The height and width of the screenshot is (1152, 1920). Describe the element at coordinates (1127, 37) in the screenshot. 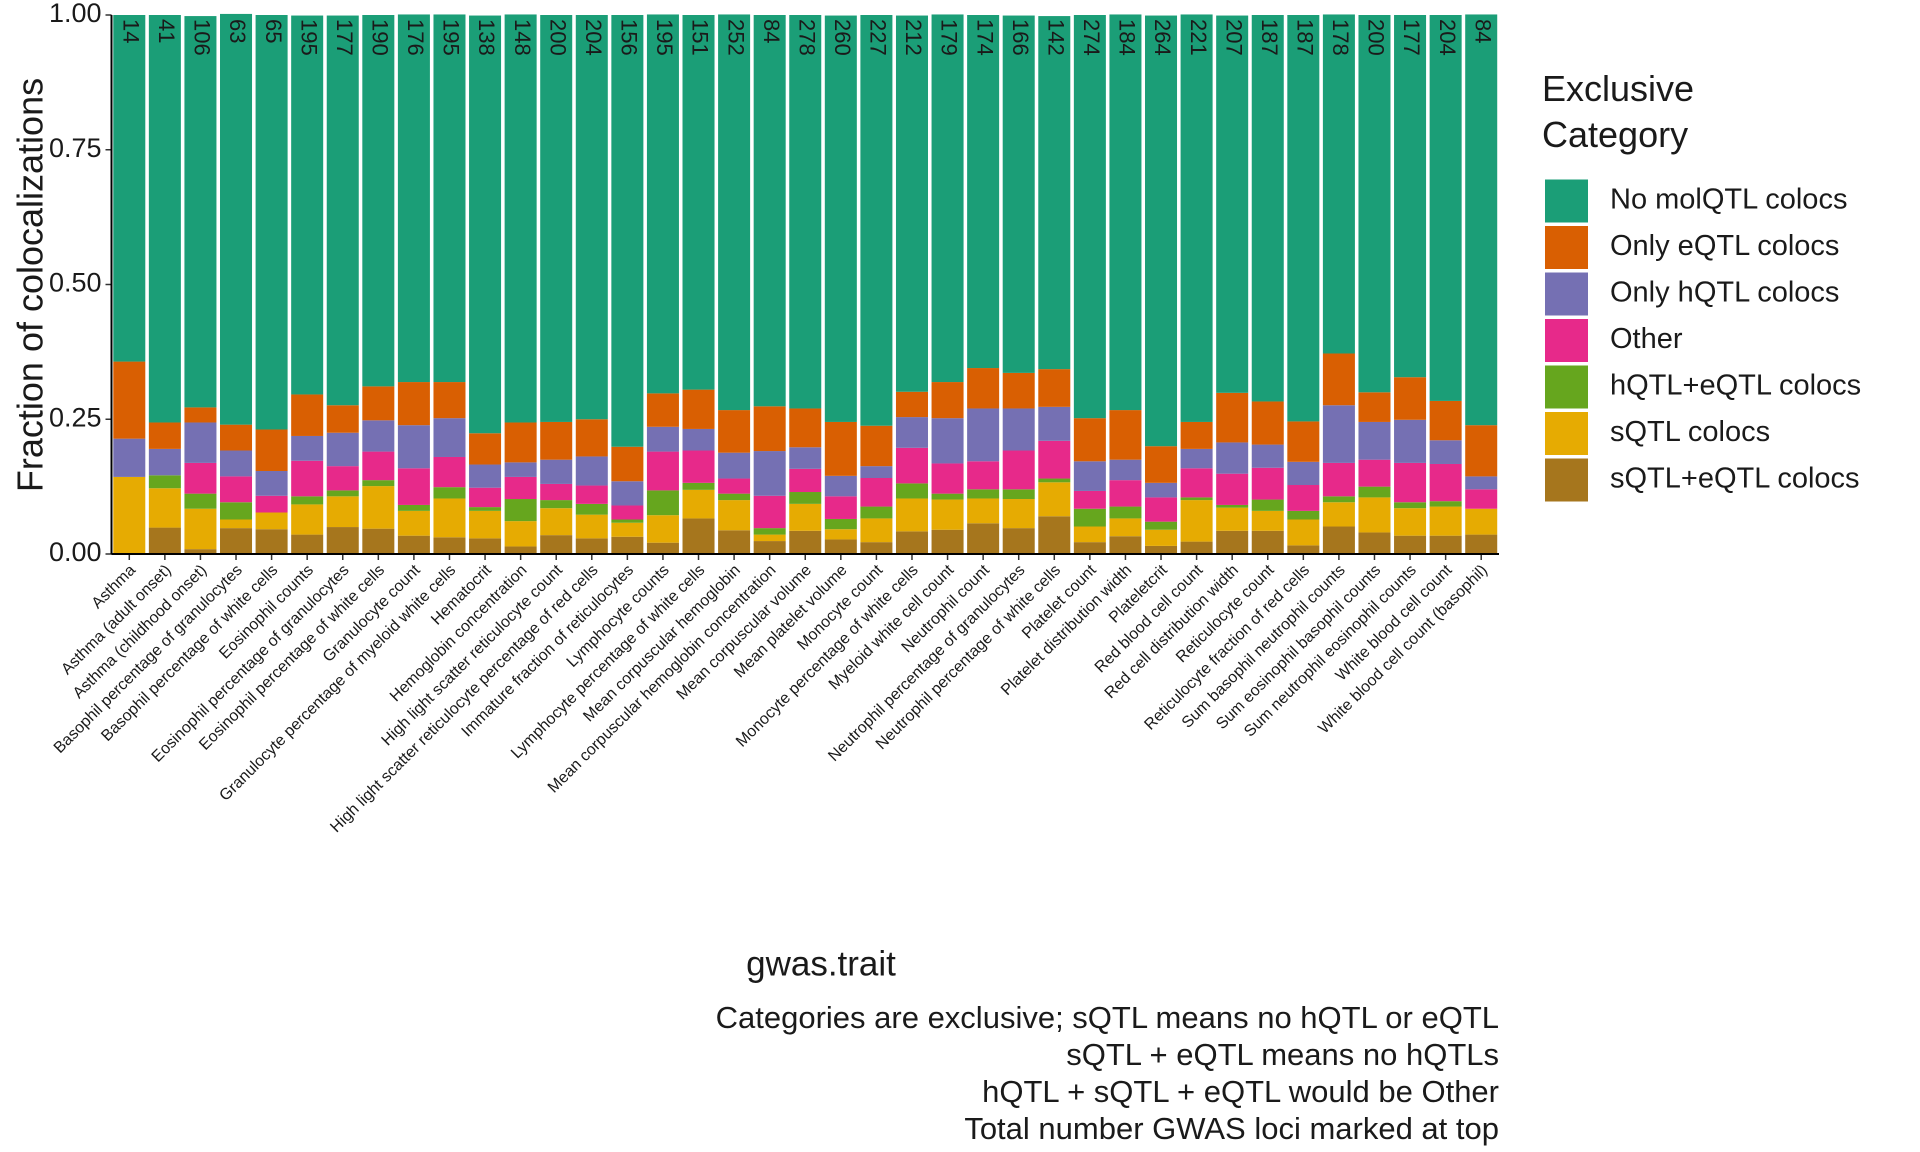

I see `total-label: 184` at that location.